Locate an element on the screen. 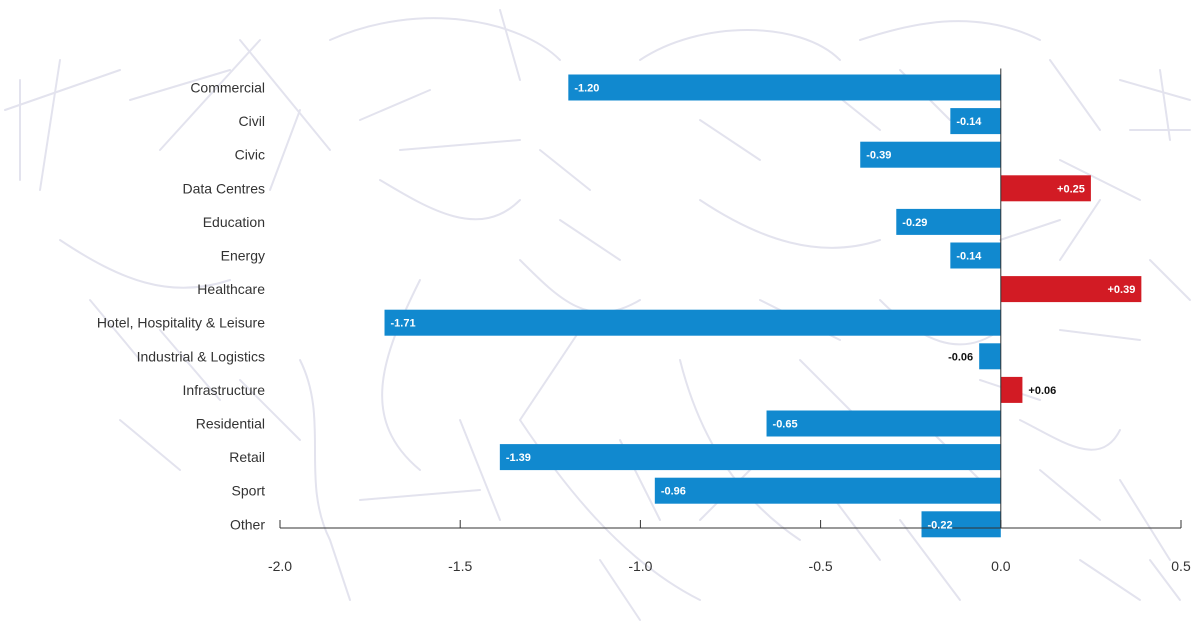 This screenshot has width=1197, height=629. category-label-civil: Civil is located at coordinates (252, 121).